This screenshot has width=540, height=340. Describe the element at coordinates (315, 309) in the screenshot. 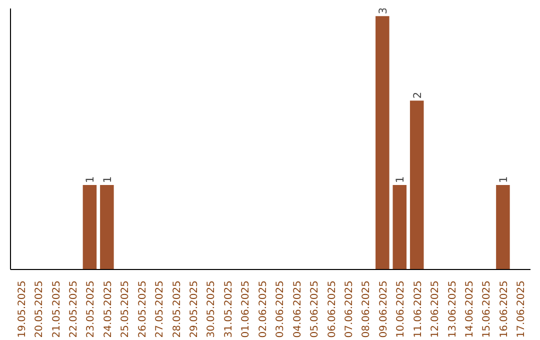

I see `x-tick-label: 05.06.2025` at that location.